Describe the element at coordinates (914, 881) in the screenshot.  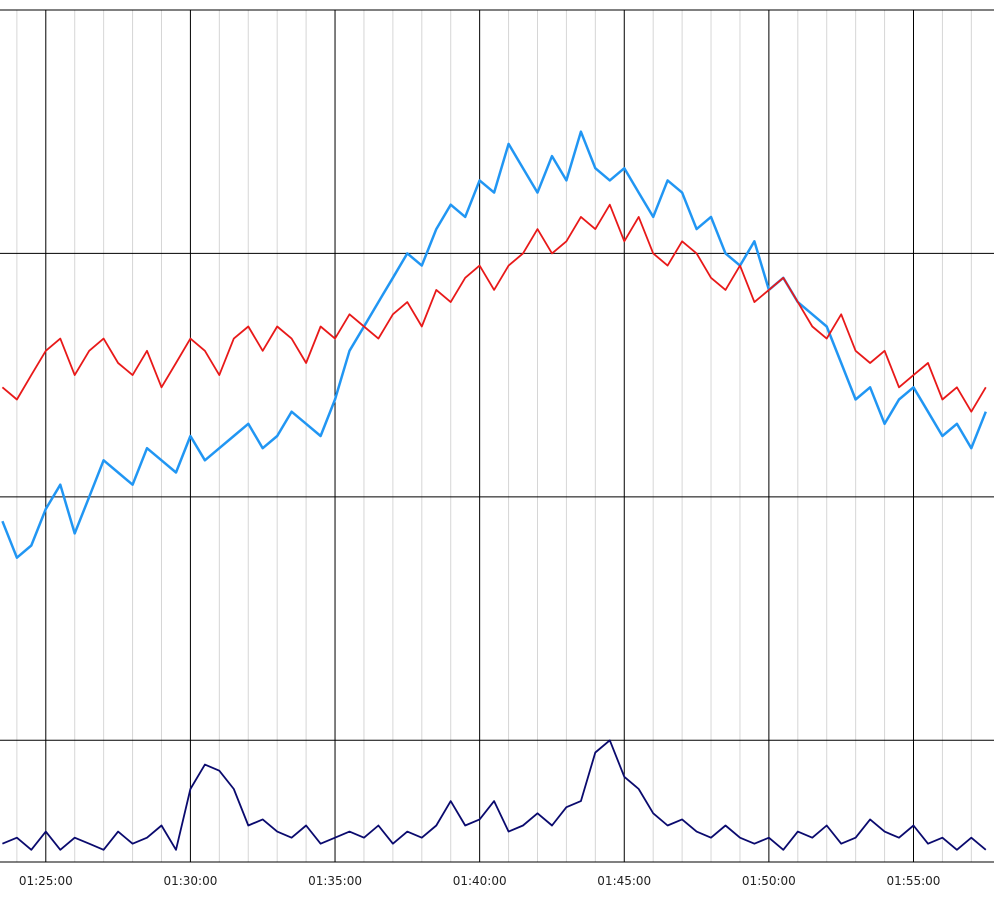
I see `x-tick-label: 01:55:00` at that location.